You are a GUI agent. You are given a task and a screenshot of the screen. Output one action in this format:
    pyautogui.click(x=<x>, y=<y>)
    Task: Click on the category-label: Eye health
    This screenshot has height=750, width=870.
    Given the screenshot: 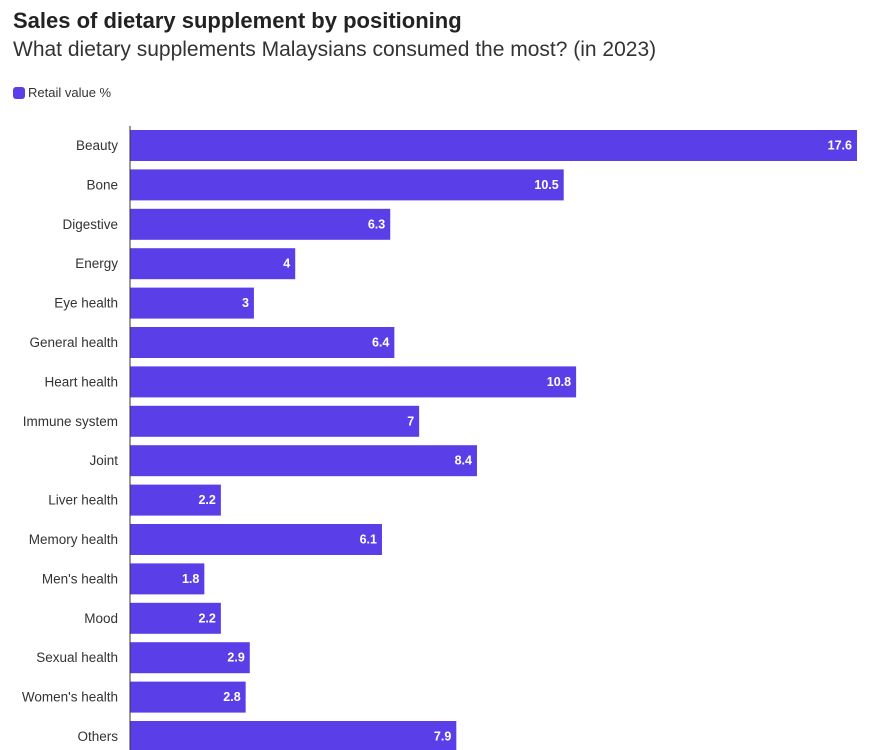 What is the action you would take?
    pyautogui.click(x=86, y=303)
    